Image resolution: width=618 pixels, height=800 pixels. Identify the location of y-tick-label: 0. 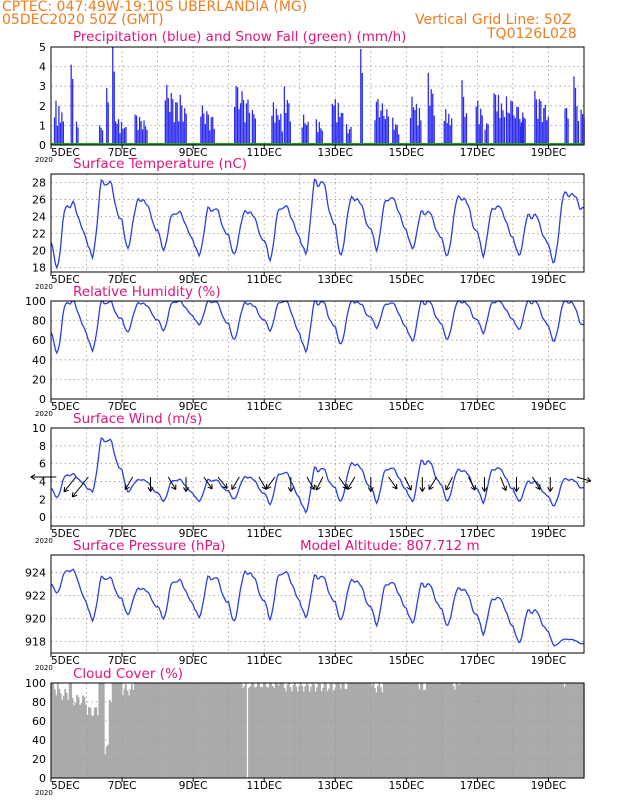
(42, 399).